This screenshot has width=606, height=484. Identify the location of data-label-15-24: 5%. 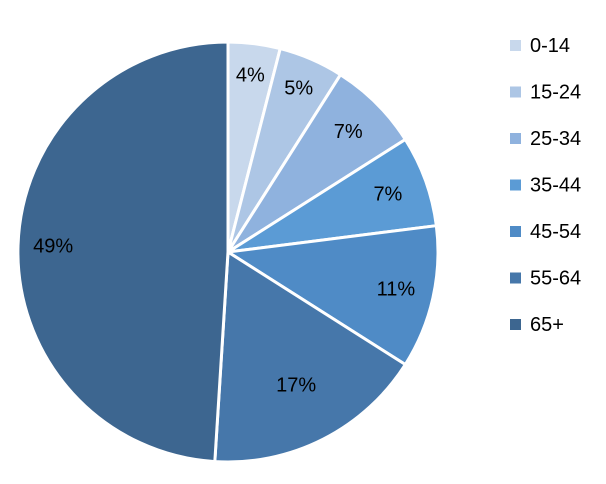
(298, 89).